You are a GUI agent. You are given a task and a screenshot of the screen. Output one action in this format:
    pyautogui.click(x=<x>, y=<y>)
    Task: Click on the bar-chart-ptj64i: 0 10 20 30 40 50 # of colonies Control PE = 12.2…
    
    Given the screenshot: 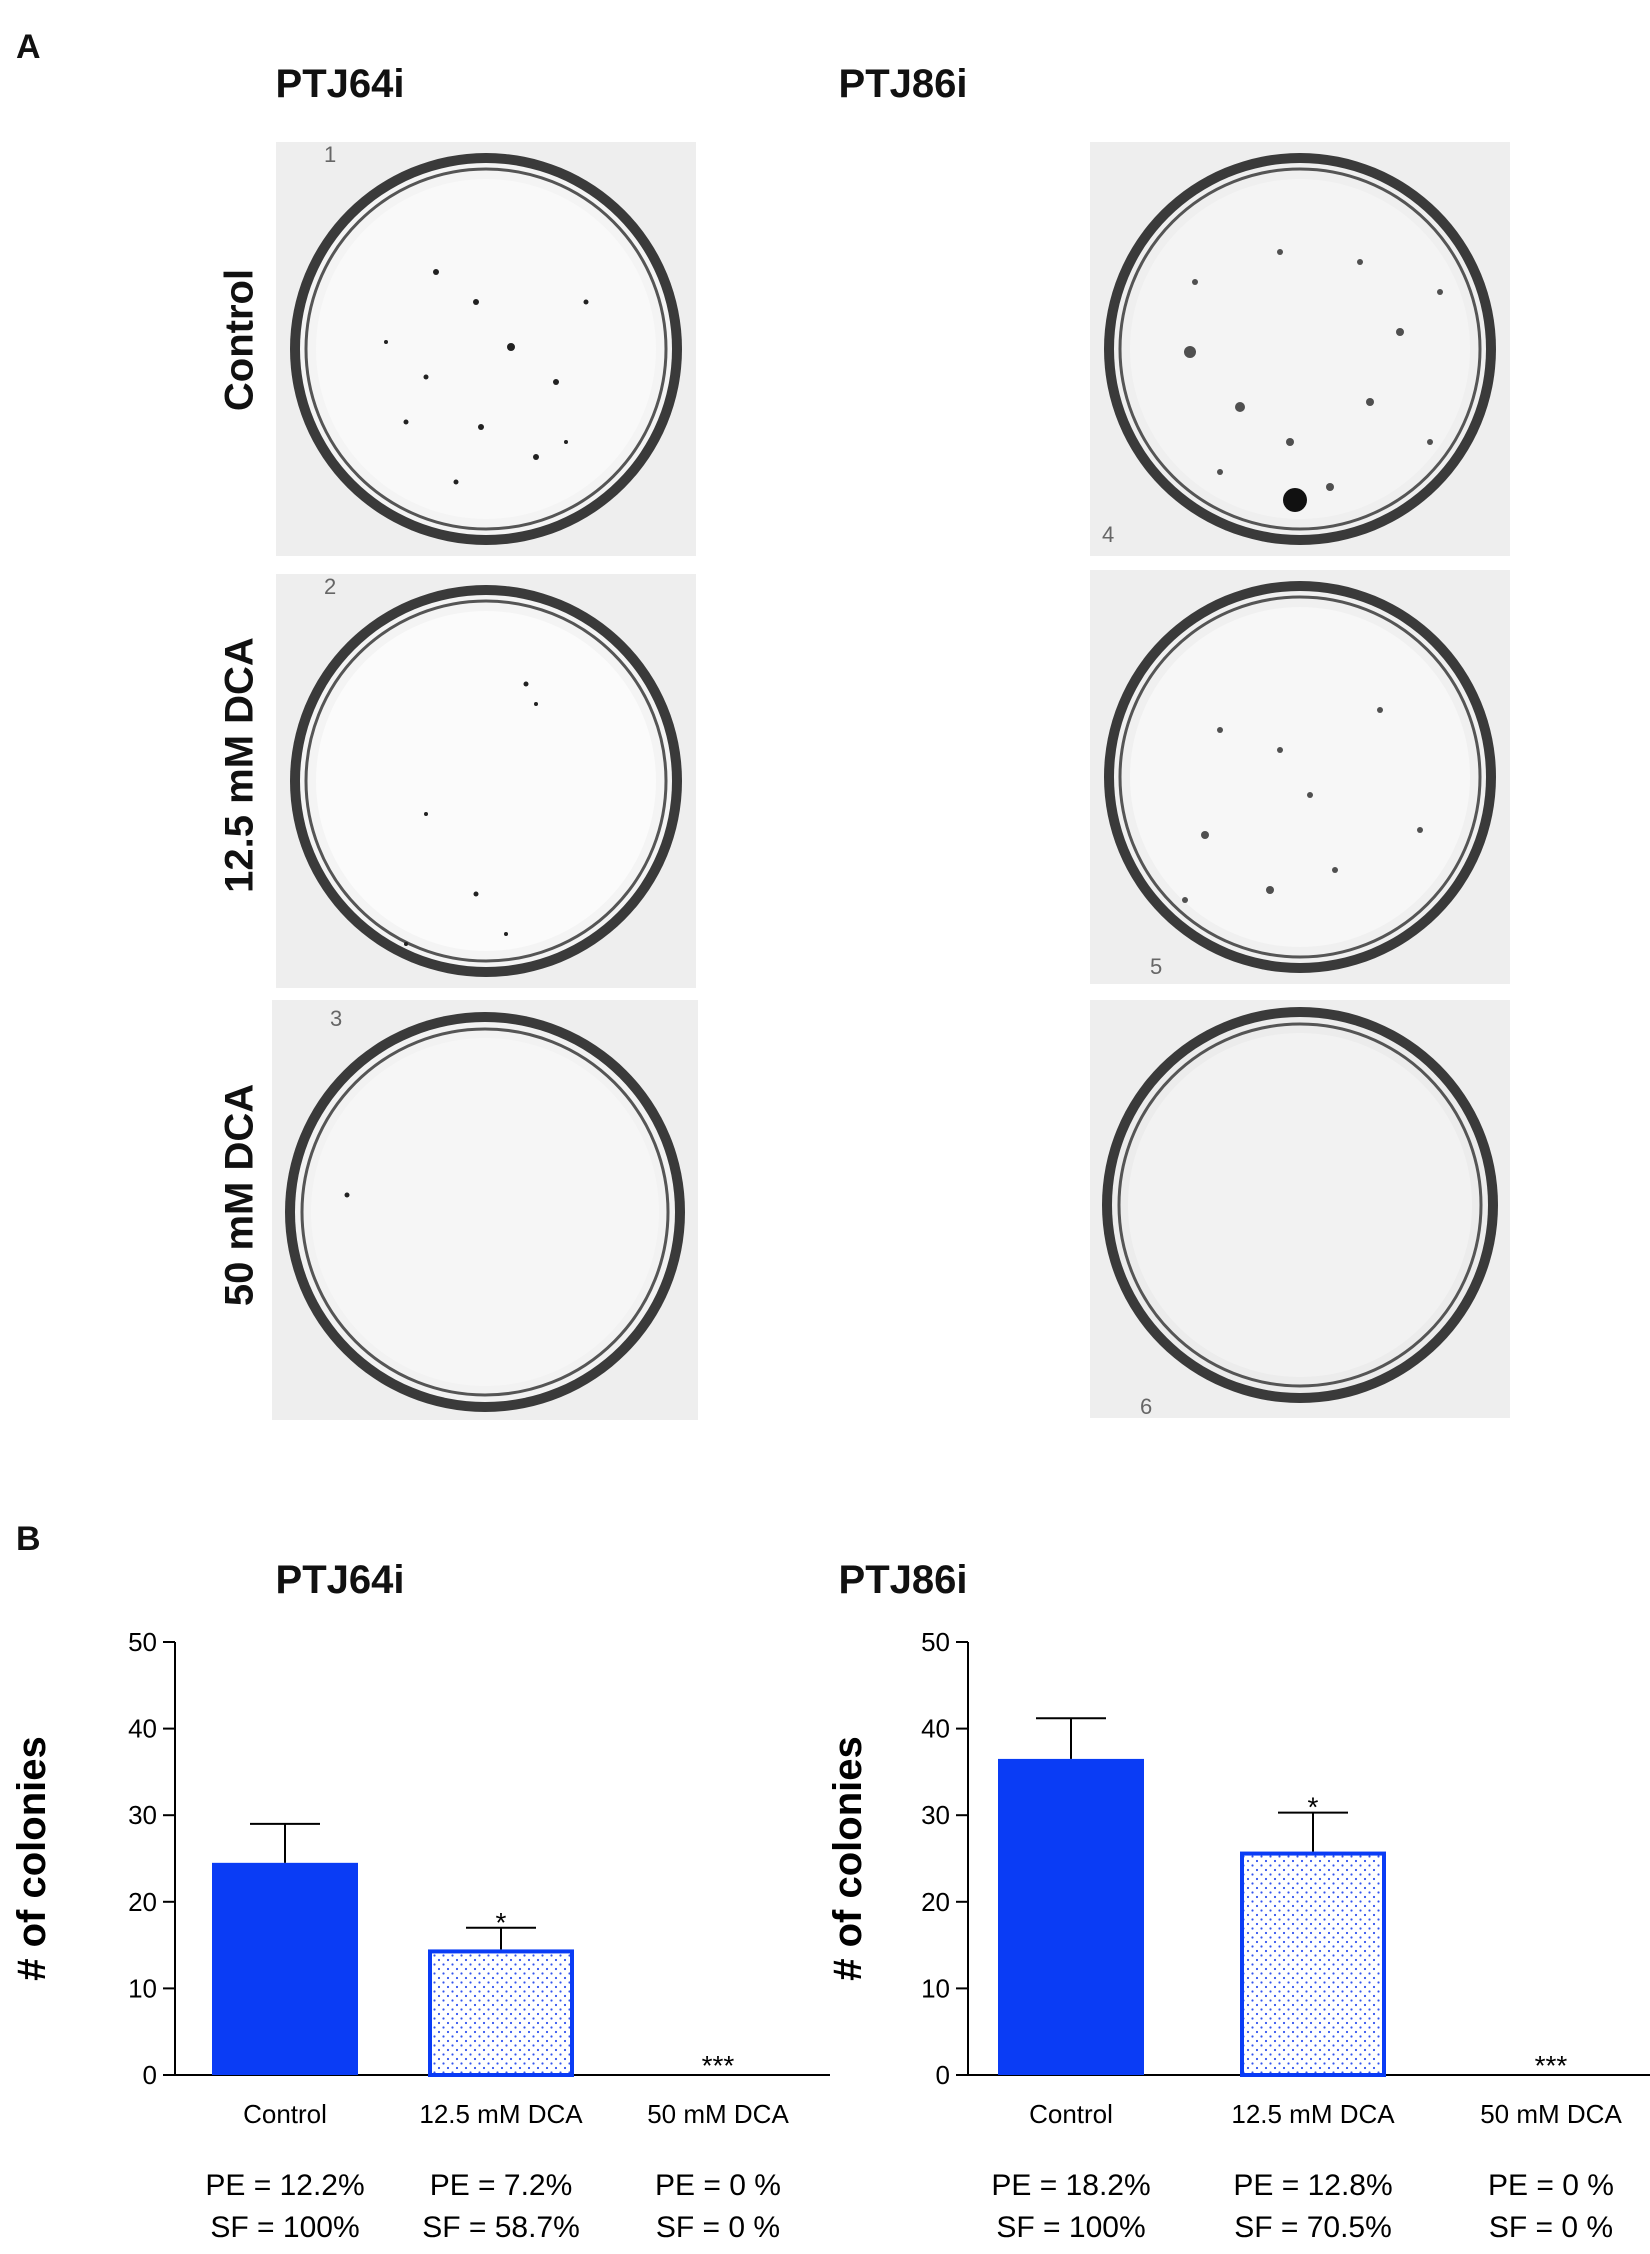 What is the action you would take?
    pyautogui.click(x=420, y=1935)
    